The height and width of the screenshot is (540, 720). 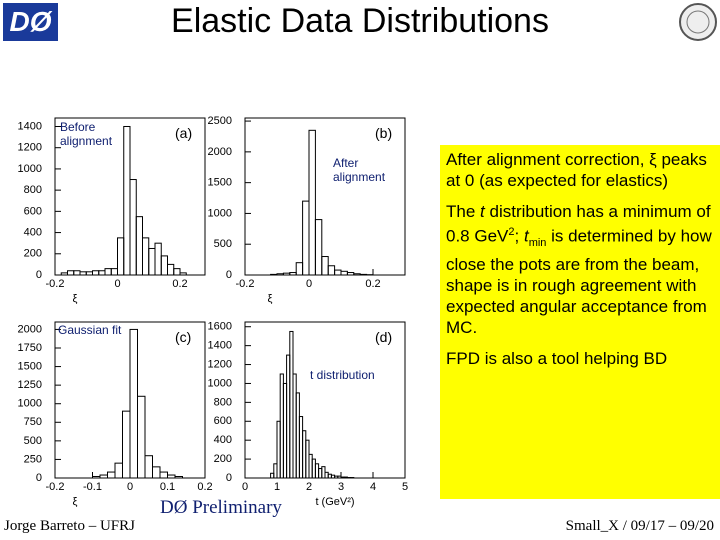 What do you see at coordinates (373, 487) in the screenshot?
I see `x-tick-label: 4` at bounding box center [373, 487].